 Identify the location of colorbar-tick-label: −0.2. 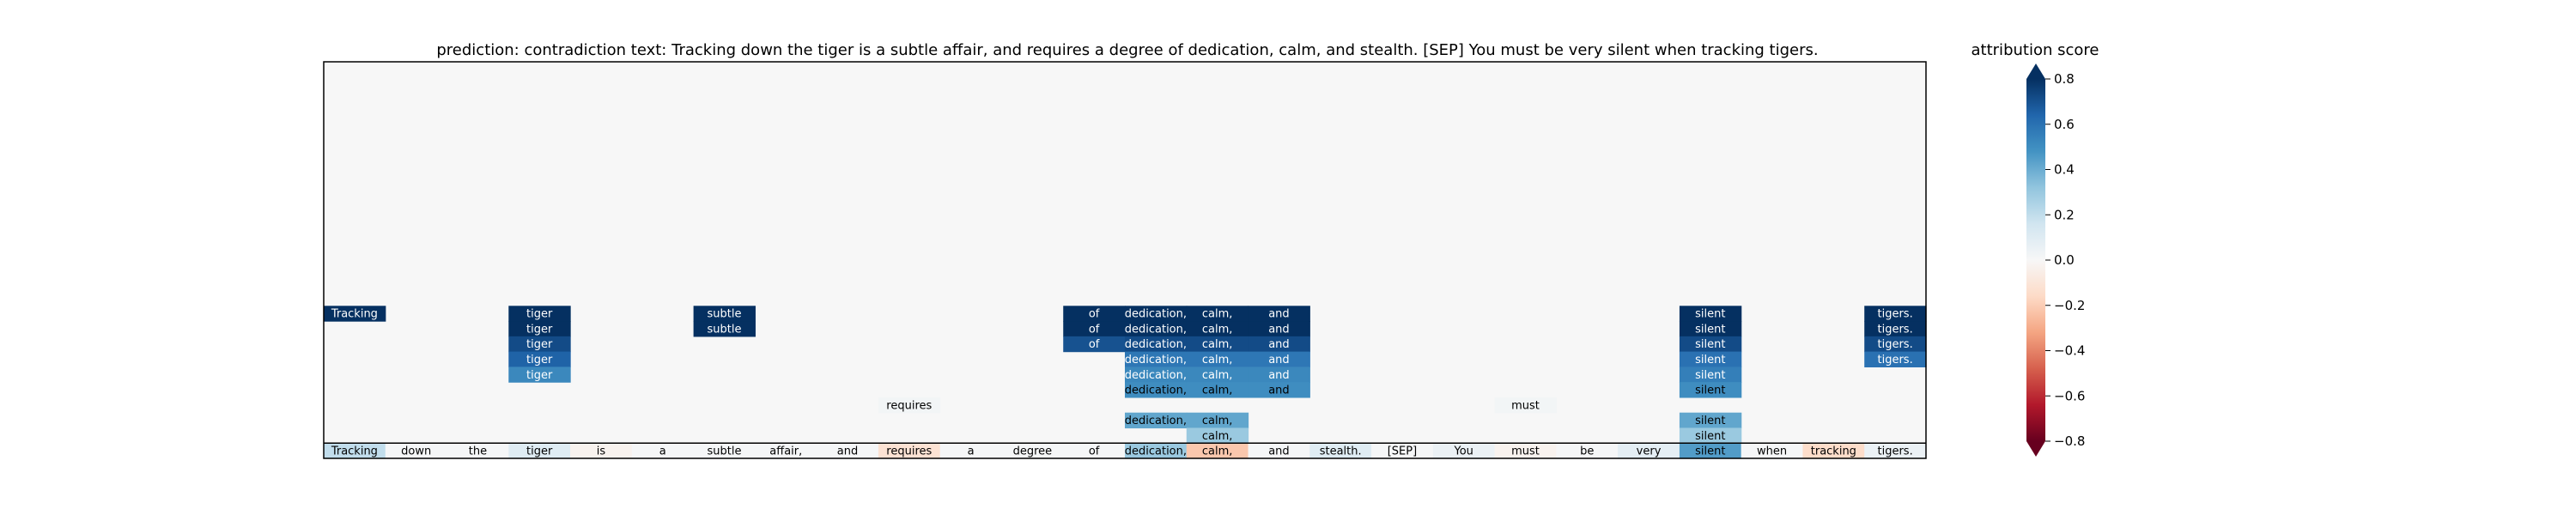
(2069, 305).